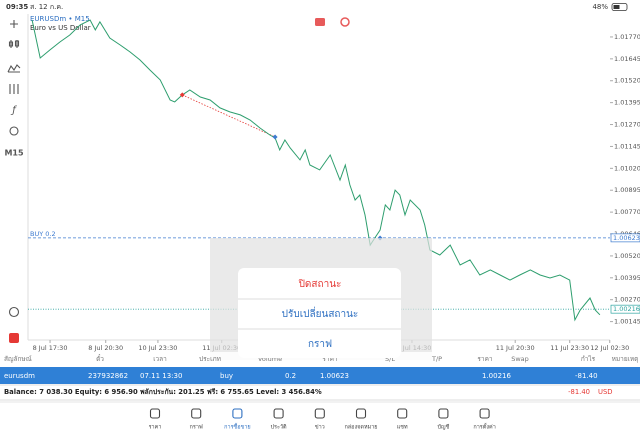  Describe the element at coordinates (402, 427) in the screenshot. I see `tab-label: แชท` at that location.